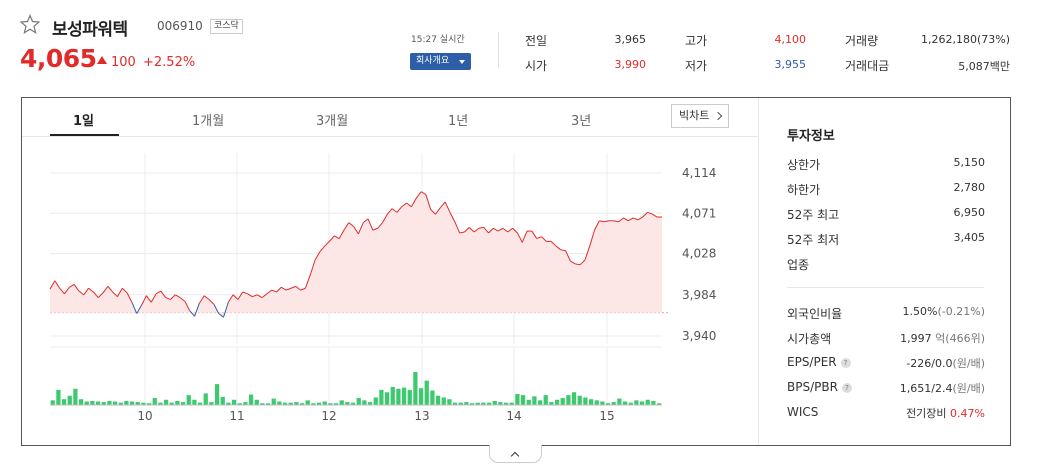 The width and height of the screenshot is (1037, 471). What do you see at coordinates (513, 416) in the screenshot?
I see `x-tick-label: 14` at bounding box center [513, 416].